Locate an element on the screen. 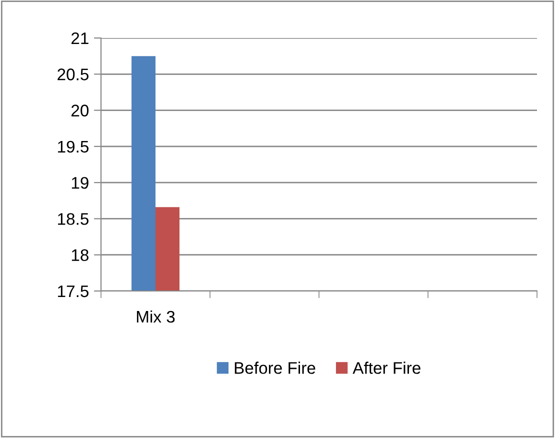  y-tick-label: 20.5 is located at coordinates (73, 74).